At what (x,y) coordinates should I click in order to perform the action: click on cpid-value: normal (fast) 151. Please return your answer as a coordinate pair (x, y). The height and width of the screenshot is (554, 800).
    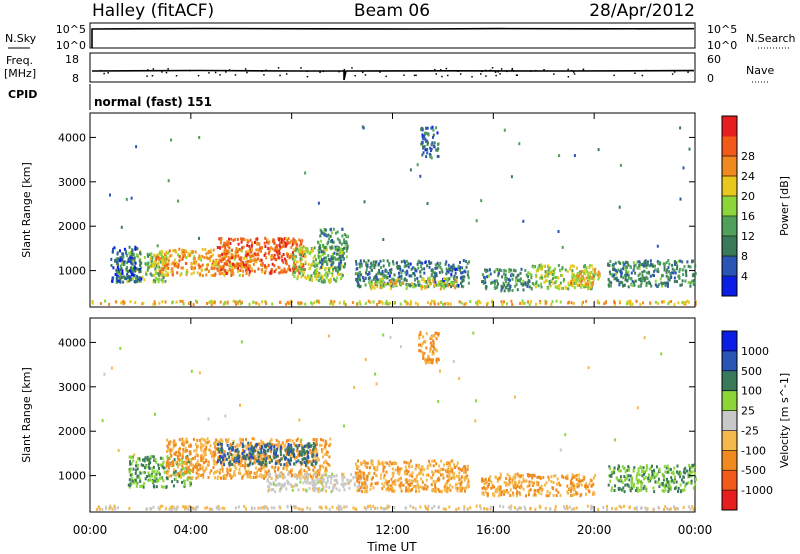
    Looking at the image, I should click on (153, 102).